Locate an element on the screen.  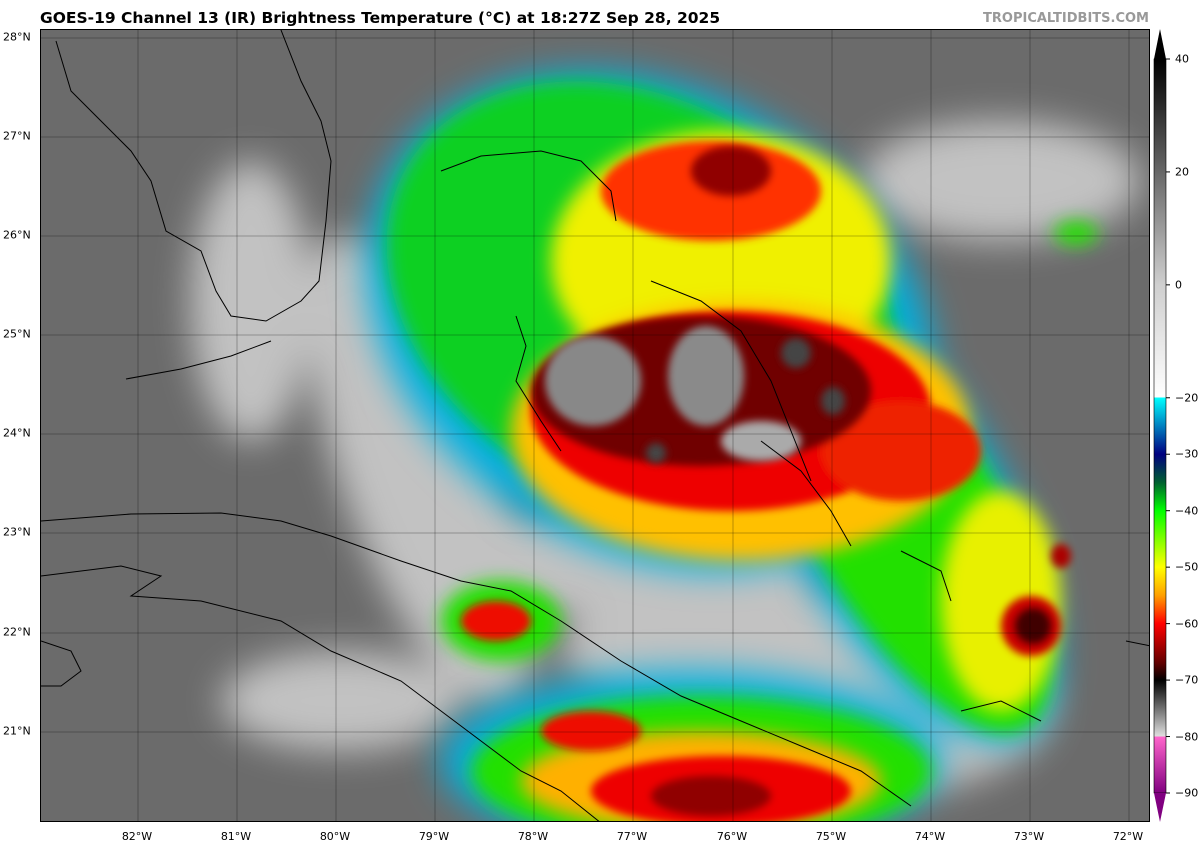
lat-tick: 21°N is located at coordinates (17, 731).